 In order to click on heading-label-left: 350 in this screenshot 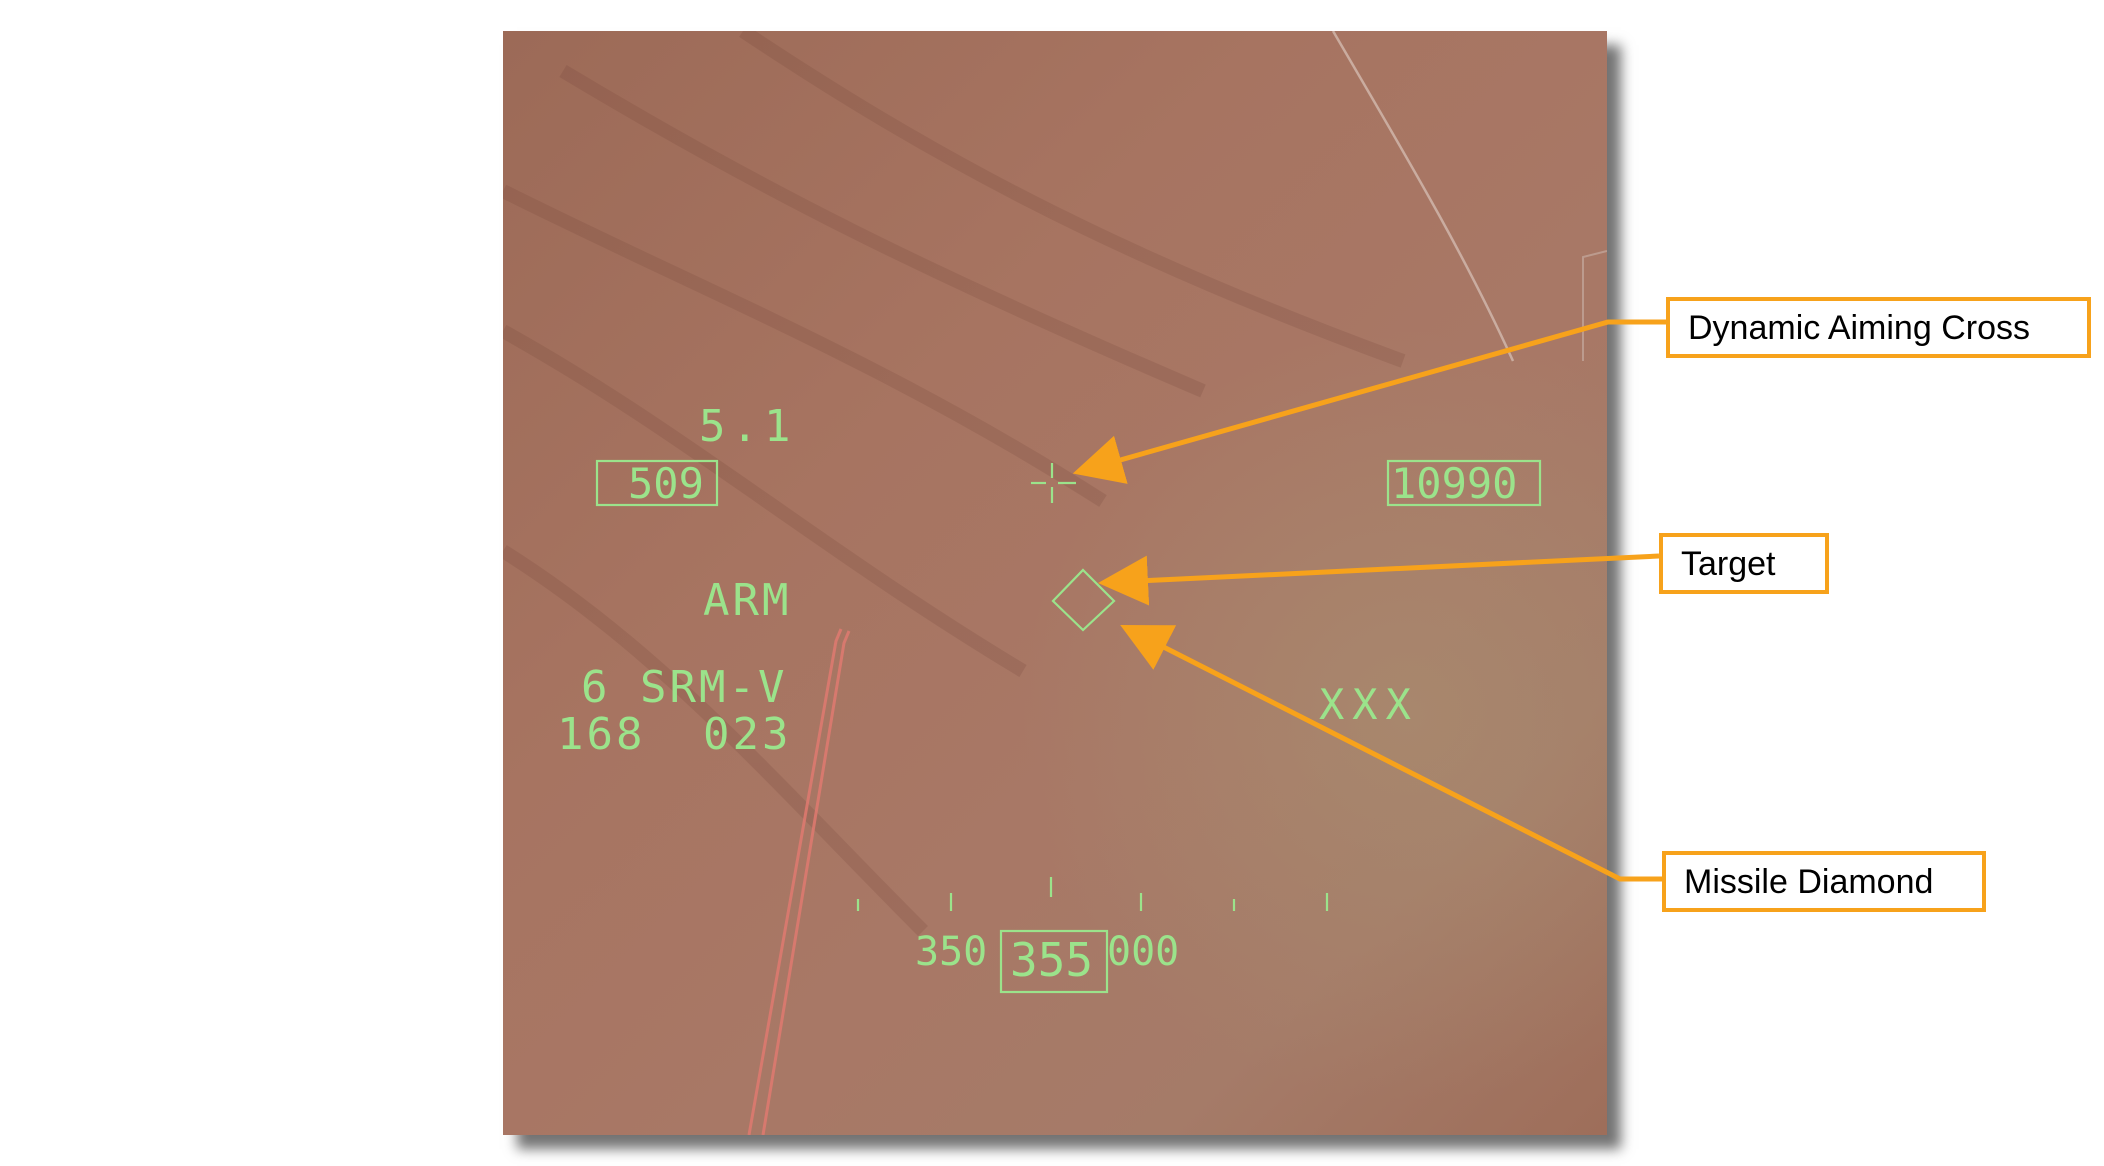, I will do `click(951, 952)`.